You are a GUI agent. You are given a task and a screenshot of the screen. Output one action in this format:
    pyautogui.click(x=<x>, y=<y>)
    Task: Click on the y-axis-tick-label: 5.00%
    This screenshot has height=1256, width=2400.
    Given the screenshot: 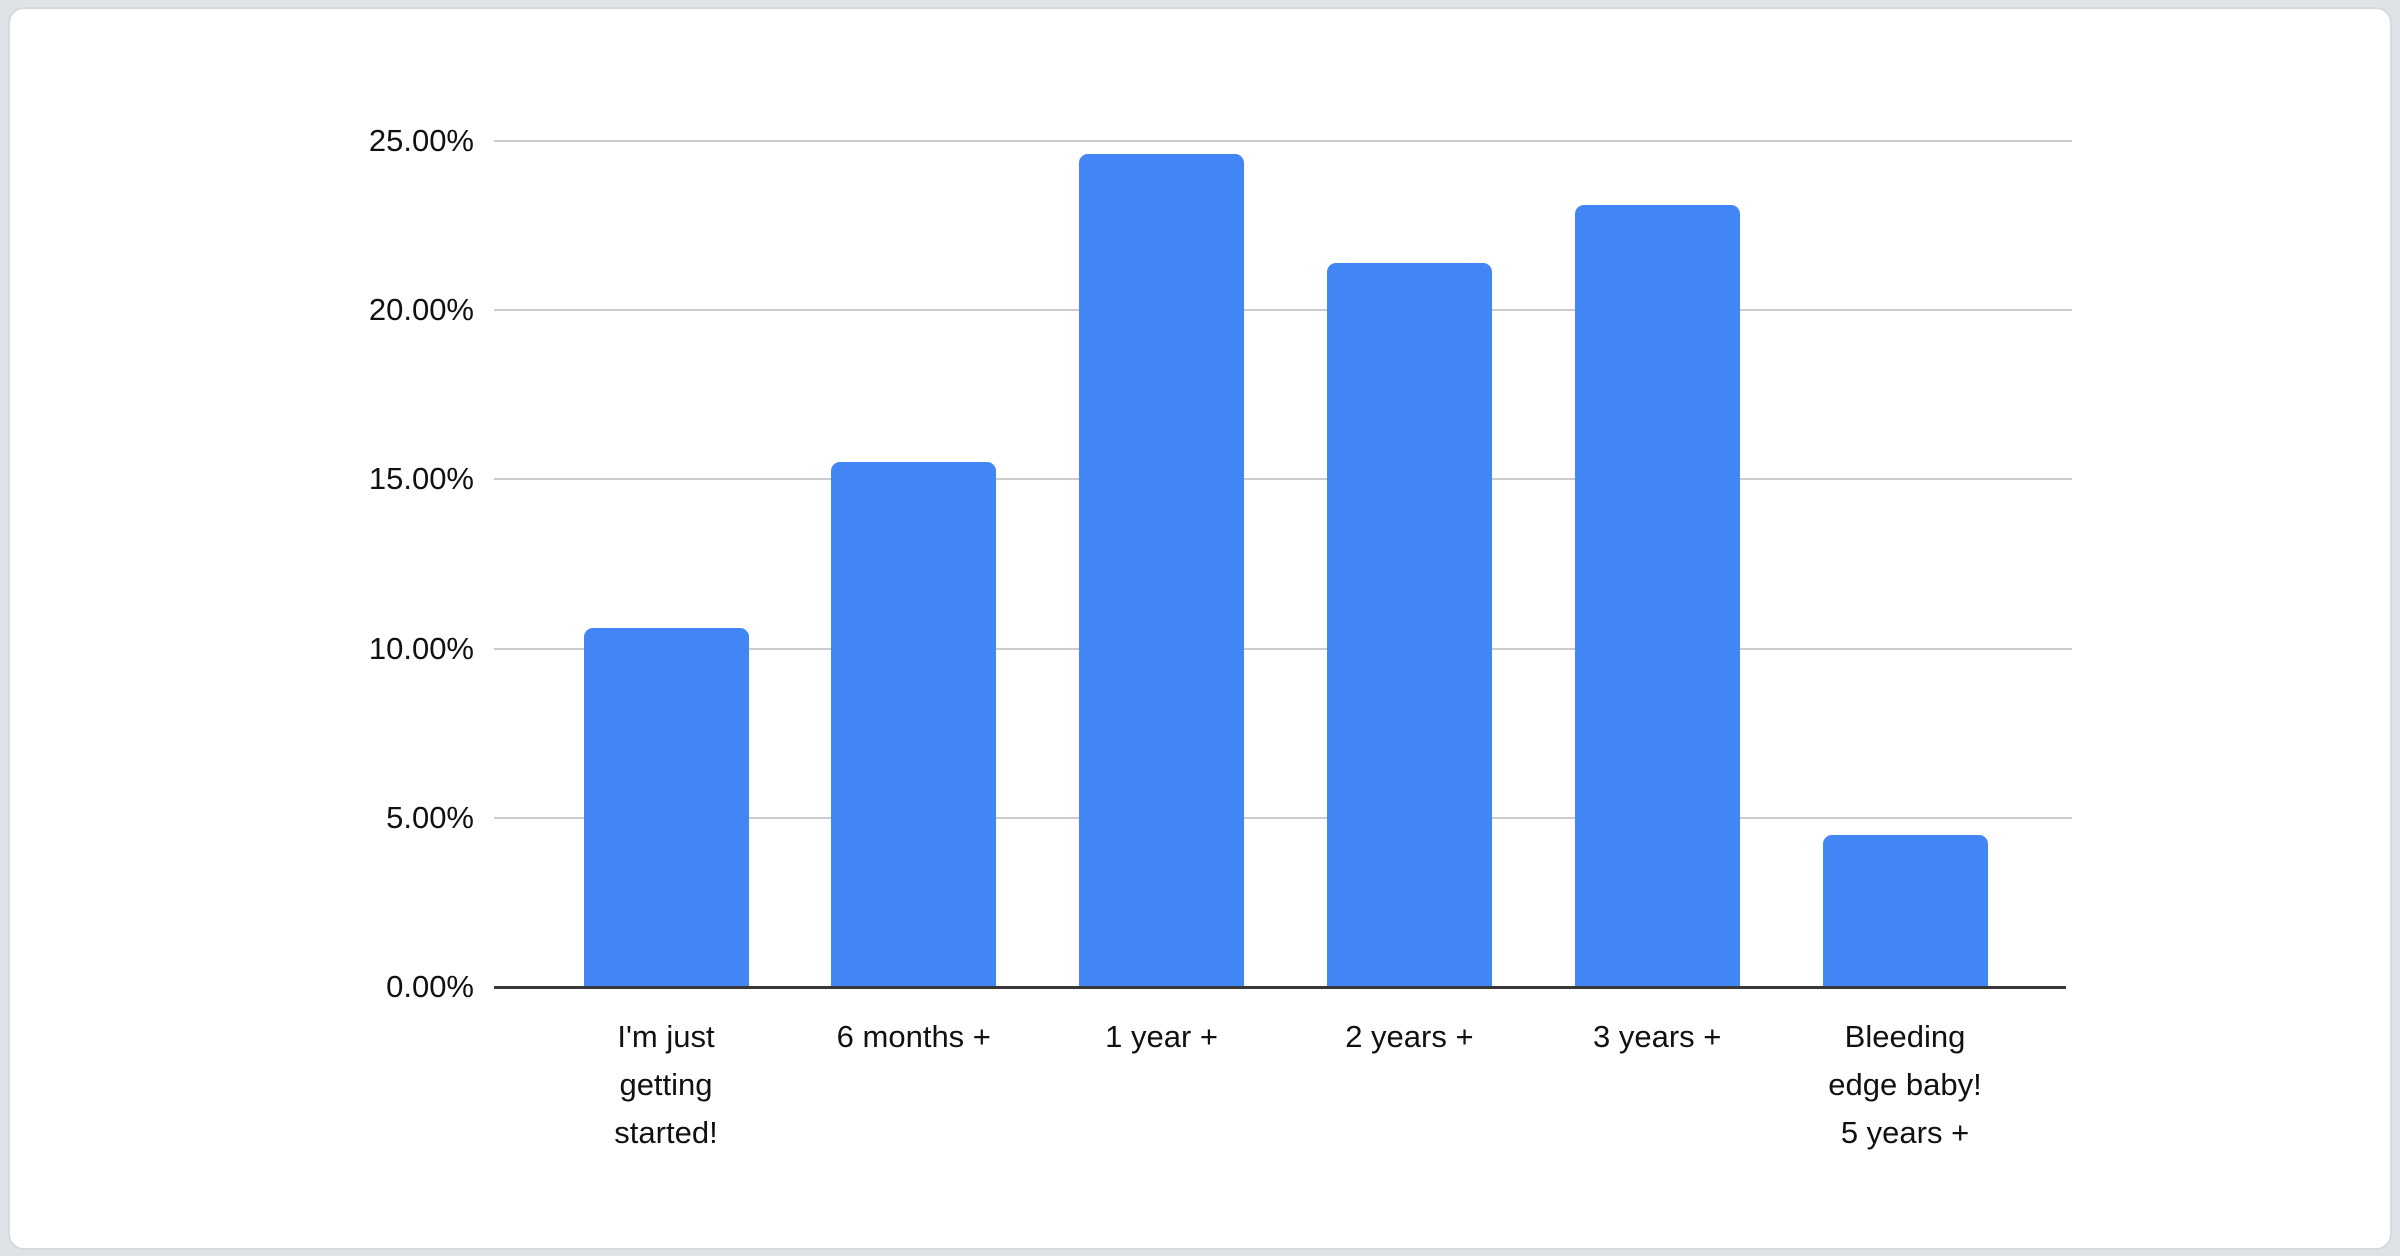 What is the action you would take?
    pyautogui.click(x=430, y=817)
    